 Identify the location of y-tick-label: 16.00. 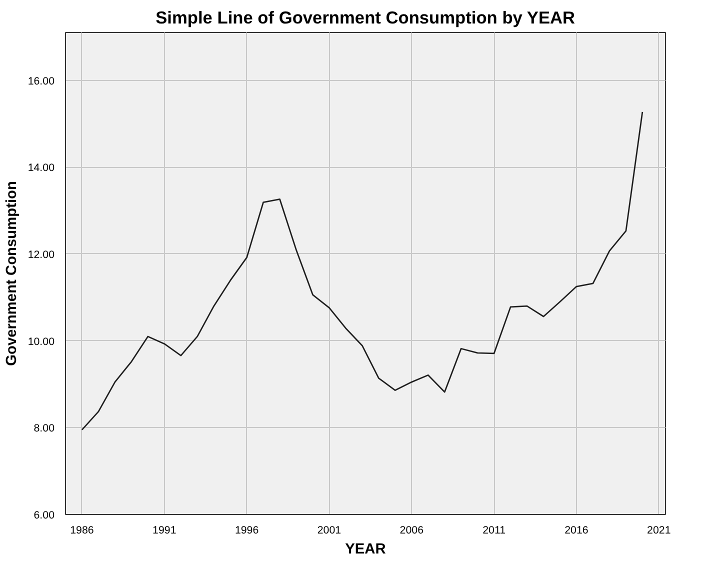
(41, 81).